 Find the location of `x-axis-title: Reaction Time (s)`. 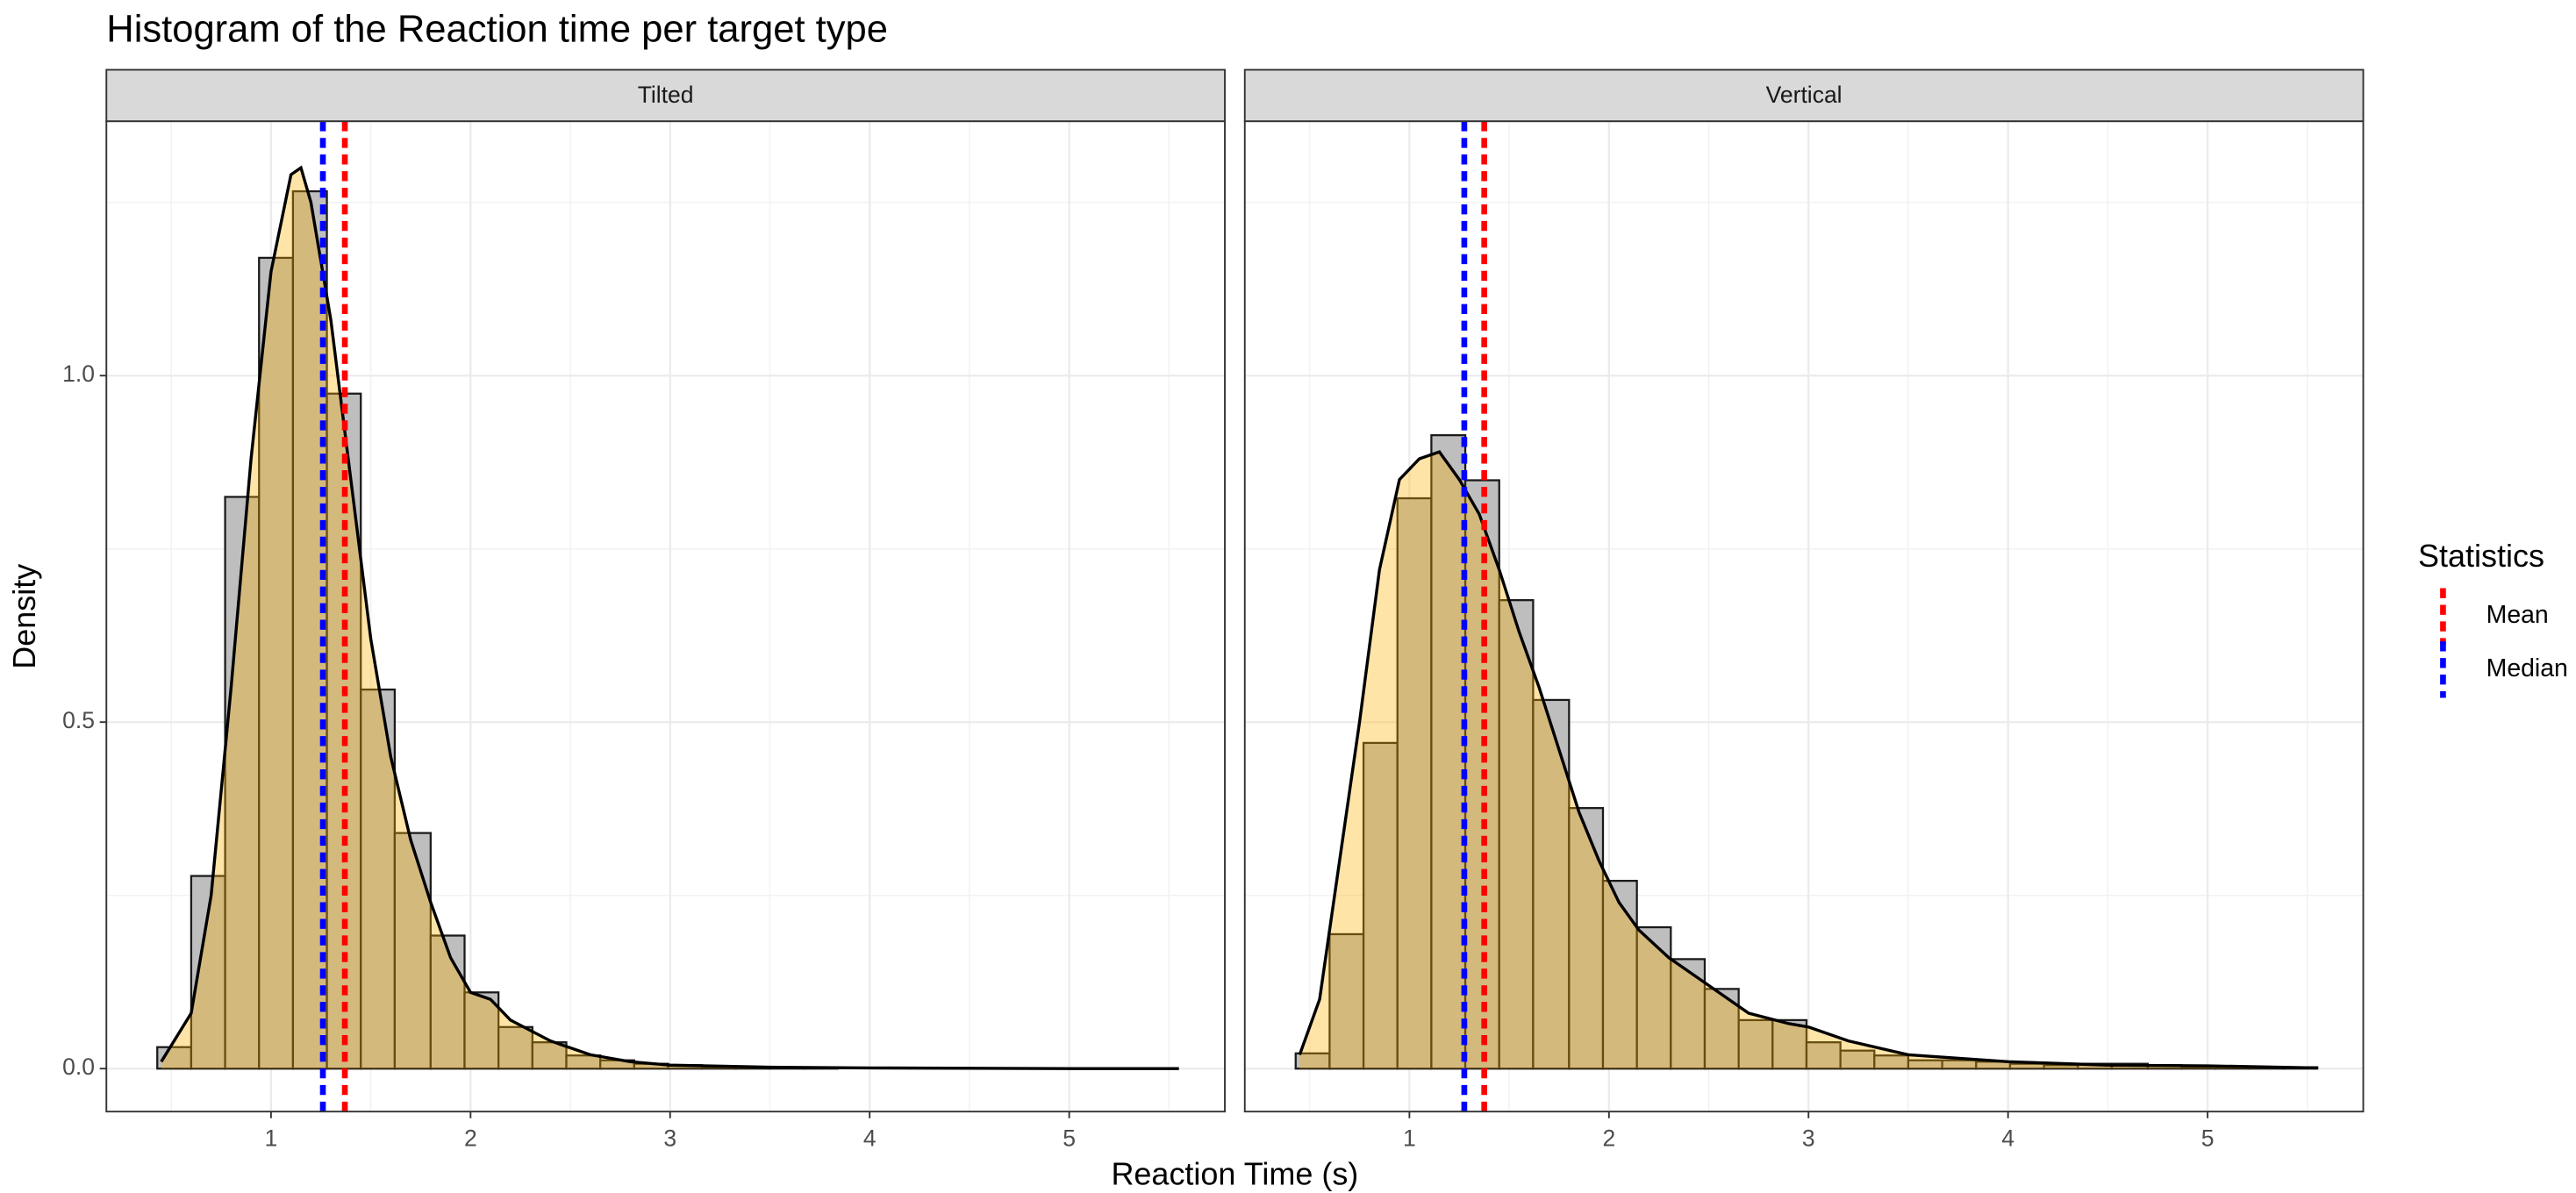

x-axis-title: Reaction Time (s) is located at coordinates (1234, 1174).